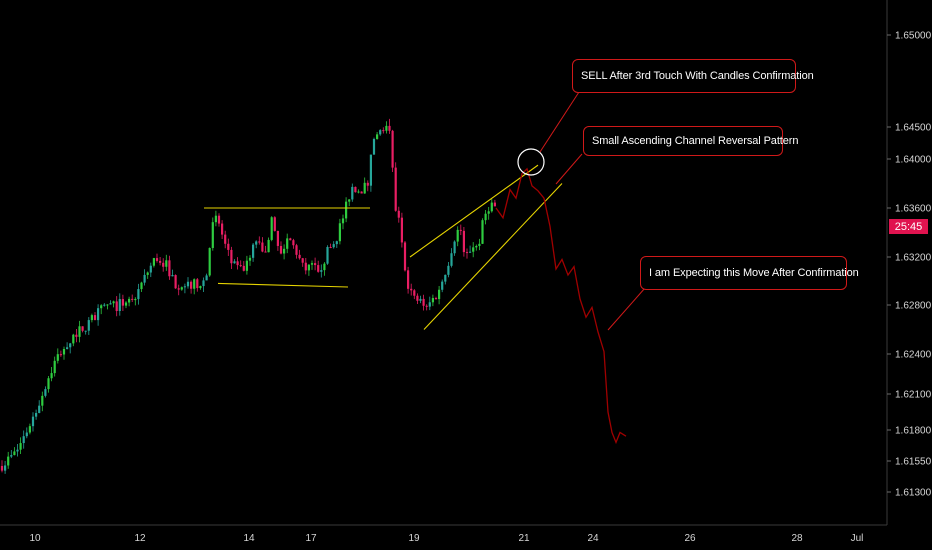 The width and height of the screenshot is (932, 550). Describe the element at coordinates (593, 538) in the screenshot. I see `time-tick-24: 24` at that location.